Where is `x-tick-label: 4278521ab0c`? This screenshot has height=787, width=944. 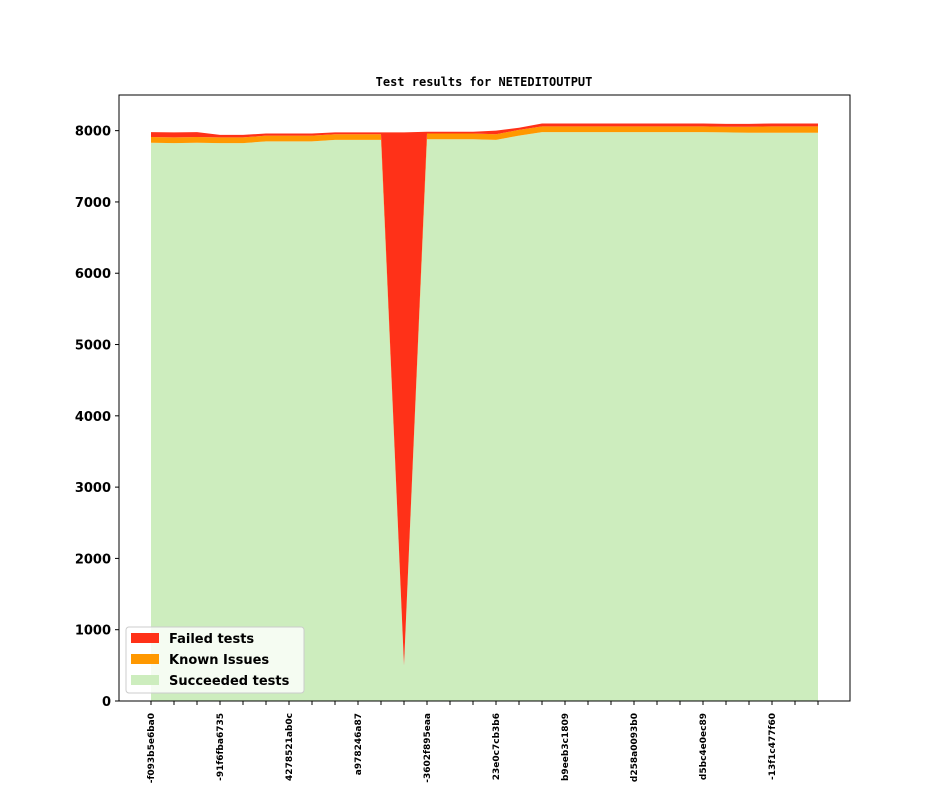 x-tick-label: 4278521ab0c is located at coordinates (290, 747).